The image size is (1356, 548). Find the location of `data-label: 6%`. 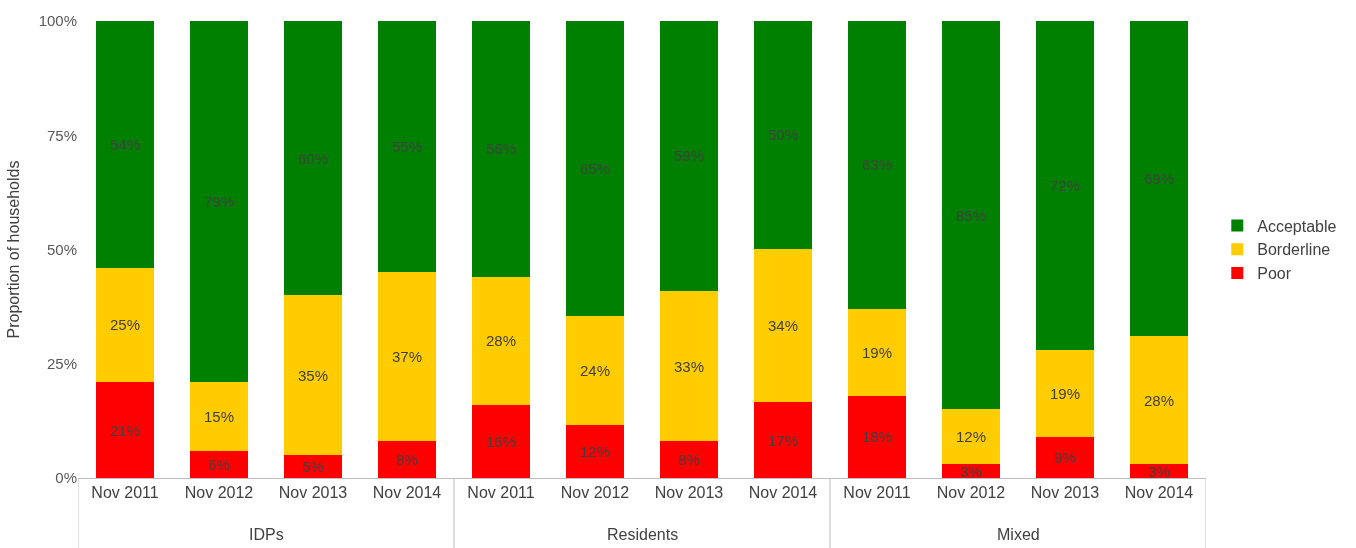

data-label: 6% is located at coordinates (219, 464).